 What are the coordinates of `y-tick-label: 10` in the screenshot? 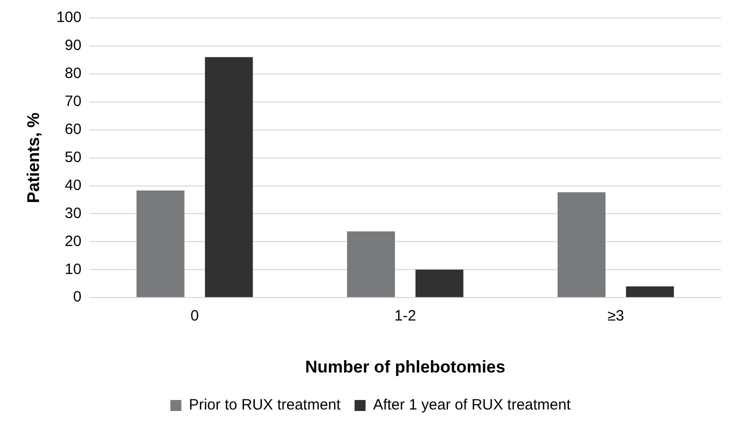 It's located at (73, 269).